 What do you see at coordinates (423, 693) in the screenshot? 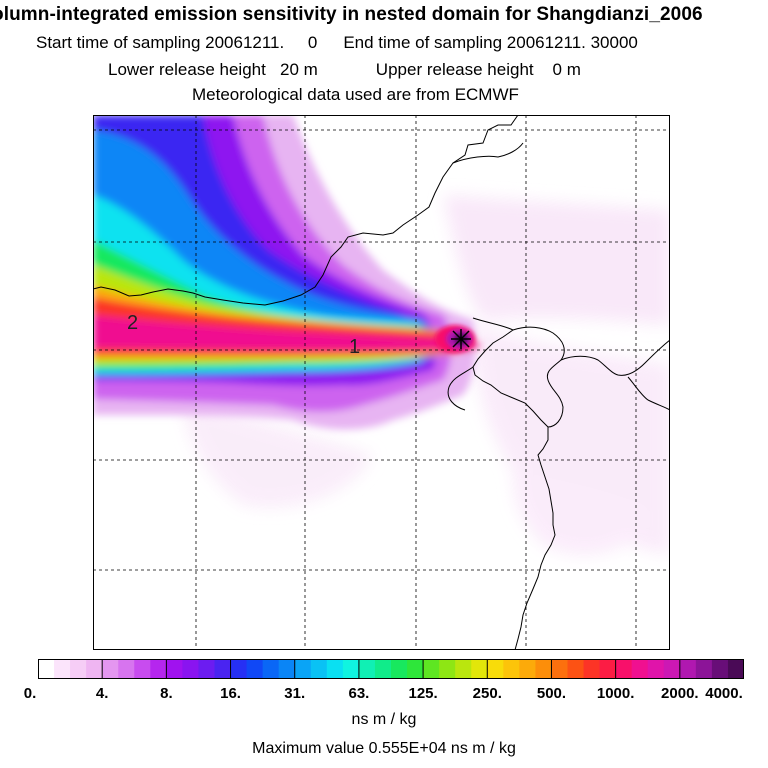
I see `colorbar-tick-label: 125.` at bounding box center [423, 693].